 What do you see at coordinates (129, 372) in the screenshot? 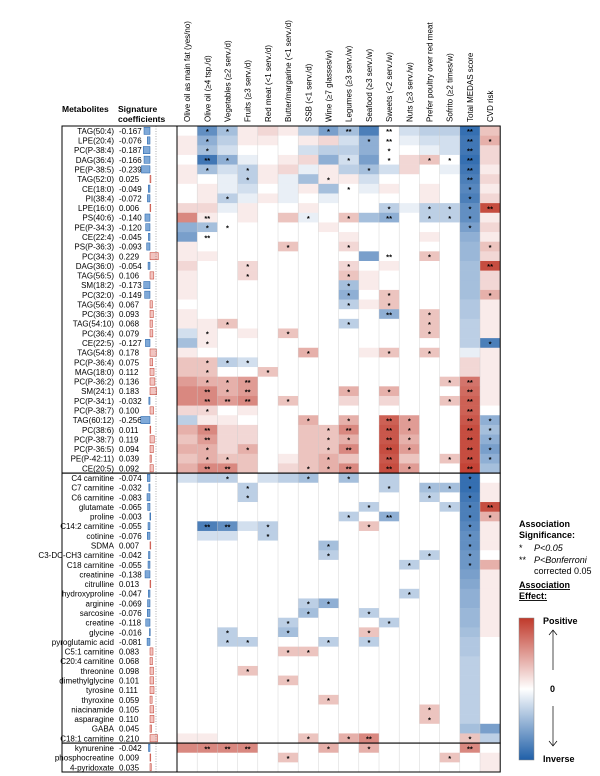
I see `coefficient-label: 0.112` at bounding box center [129, 372].